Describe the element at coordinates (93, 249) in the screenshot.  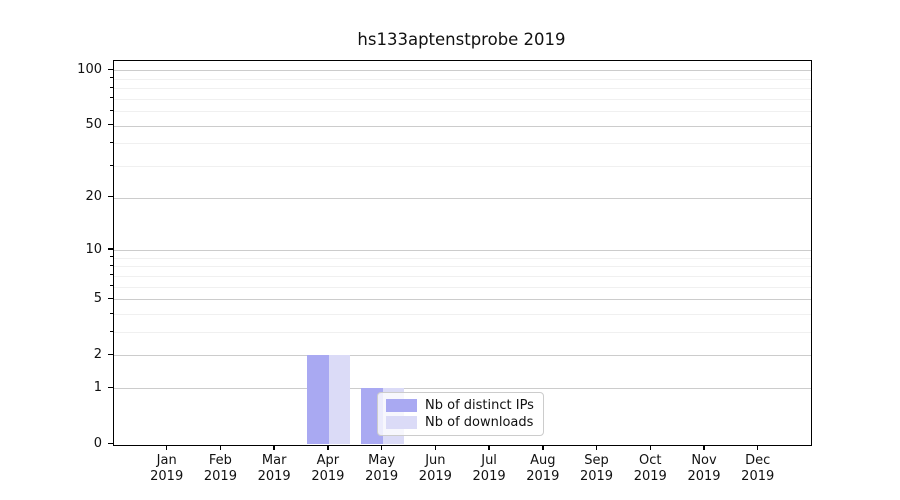
I see `y-tick-label: 10` at that location.